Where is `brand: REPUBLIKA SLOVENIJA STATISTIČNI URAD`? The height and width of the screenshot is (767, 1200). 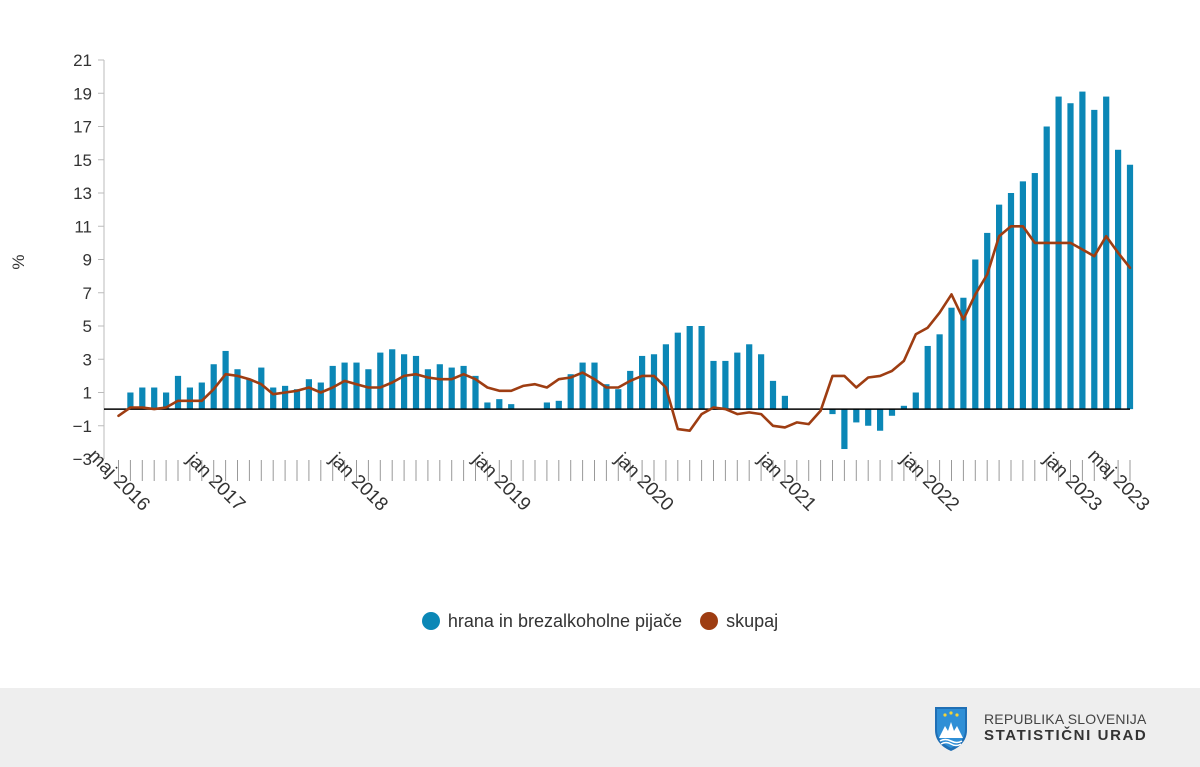
brand: REPUBLIKA SLOVENIJA STATISTIČNI URAD is located at coordinates (1039, 728).